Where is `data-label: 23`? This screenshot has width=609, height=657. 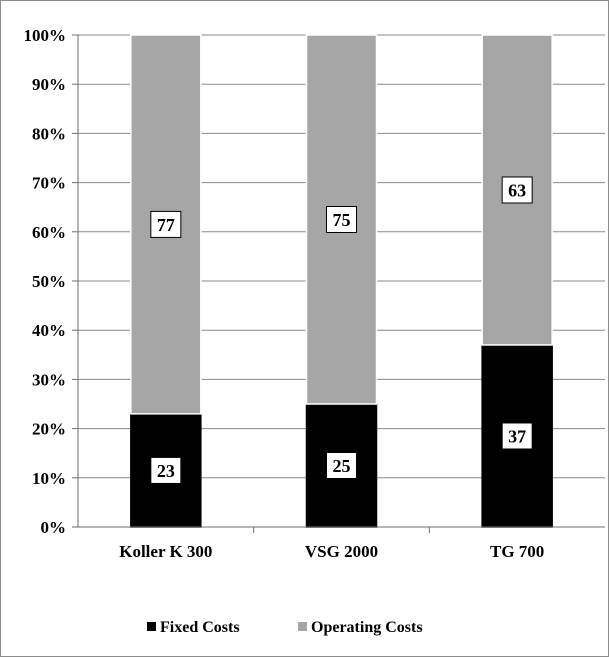
data-label: 23 is located at coordinates (166, 471).